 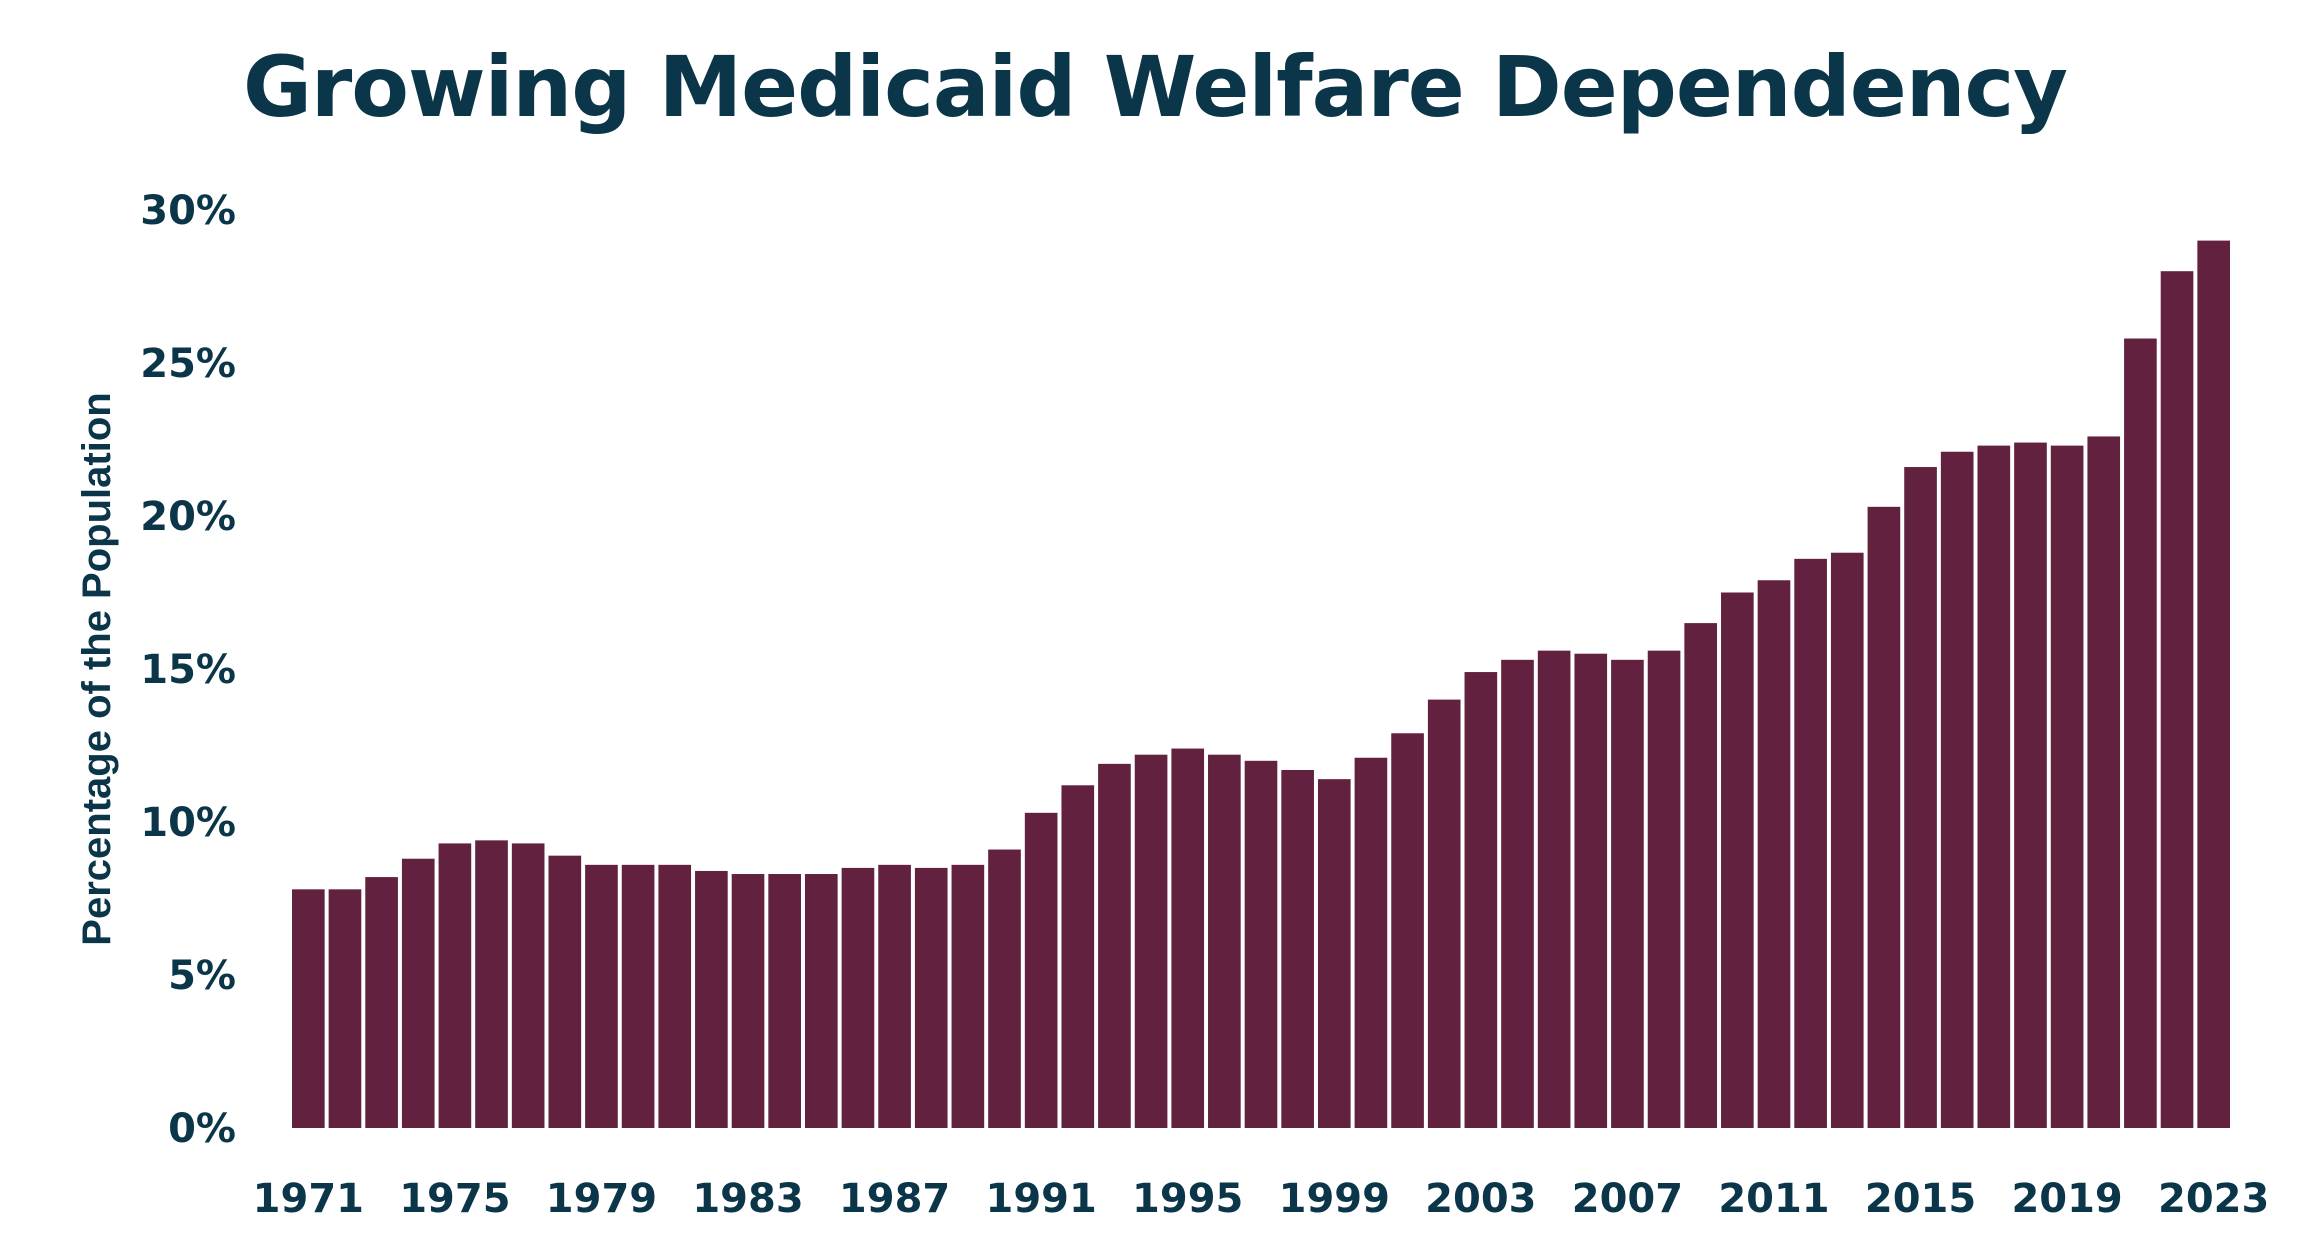 I want to click on bar-2016, so click(x=1957, y=789).